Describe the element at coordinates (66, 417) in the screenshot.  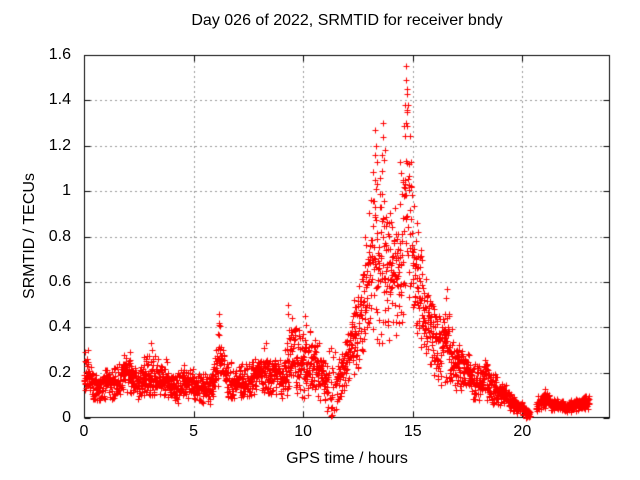
I see `y-tick-label: 0` at that location.